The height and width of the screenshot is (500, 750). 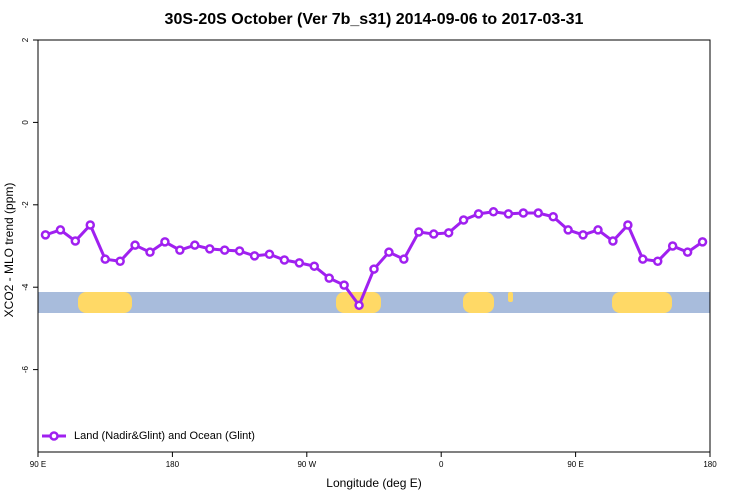 What do you see at coordinates (25, 369) in the screenshot?
I see `y-tick-label: -6` at bounding box center [25, 369].